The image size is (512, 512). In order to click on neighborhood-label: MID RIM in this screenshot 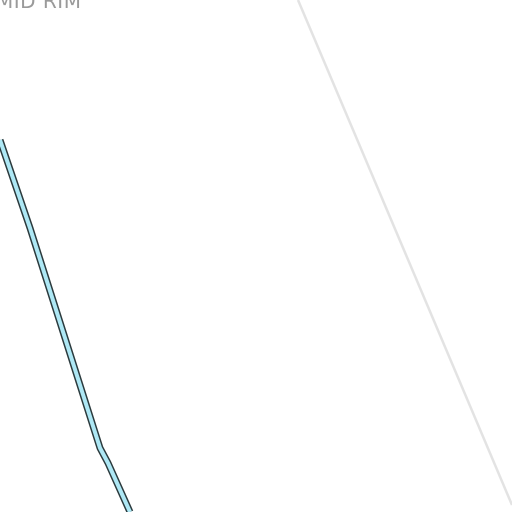, I will do `click(41, 6)`.